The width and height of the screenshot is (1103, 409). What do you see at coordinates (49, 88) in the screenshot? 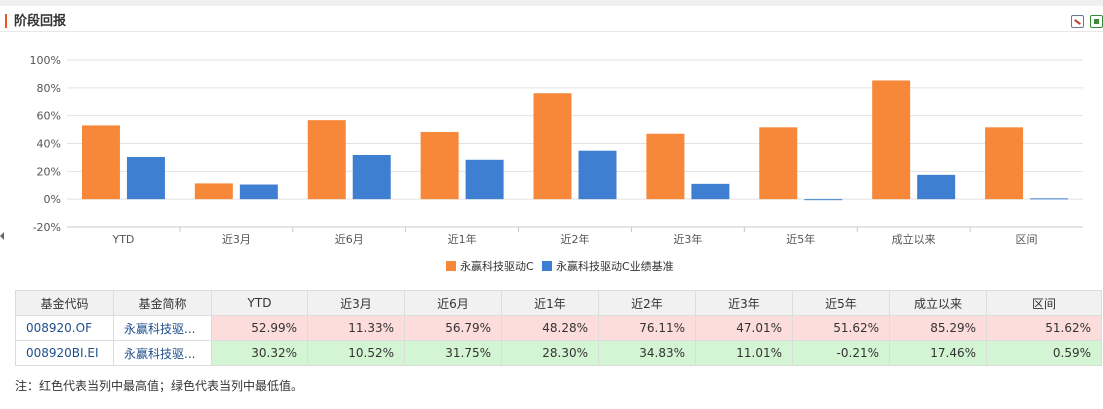
I see `y-tick-label: 80%` at bounding box center [49, 88].